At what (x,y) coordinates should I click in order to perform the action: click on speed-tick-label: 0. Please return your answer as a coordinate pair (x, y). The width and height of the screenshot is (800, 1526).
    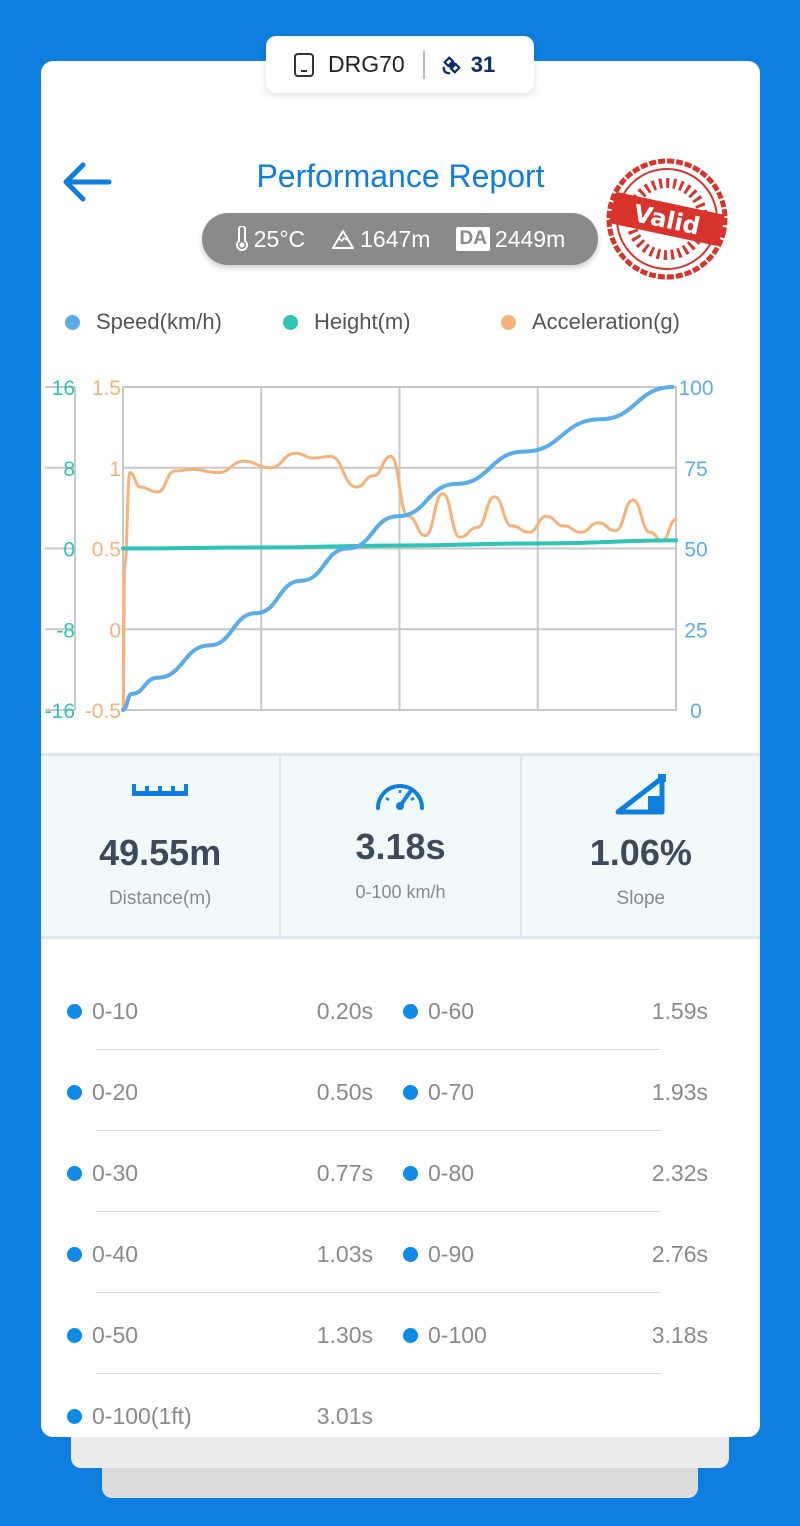
    Looking at the image, I should click on (696, 709).